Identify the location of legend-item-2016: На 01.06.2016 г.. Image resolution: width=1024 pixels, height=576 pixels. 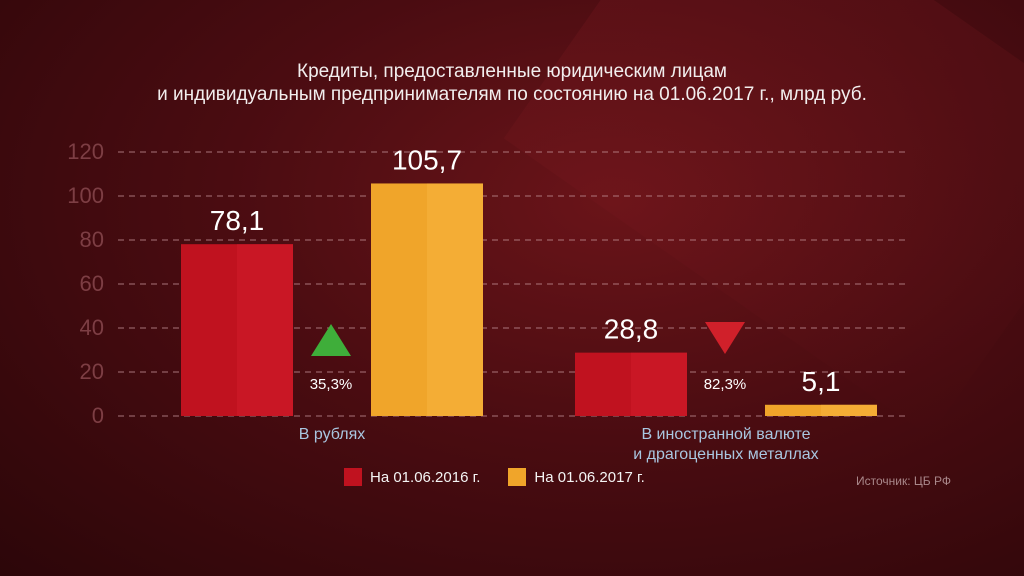
(412, 477).